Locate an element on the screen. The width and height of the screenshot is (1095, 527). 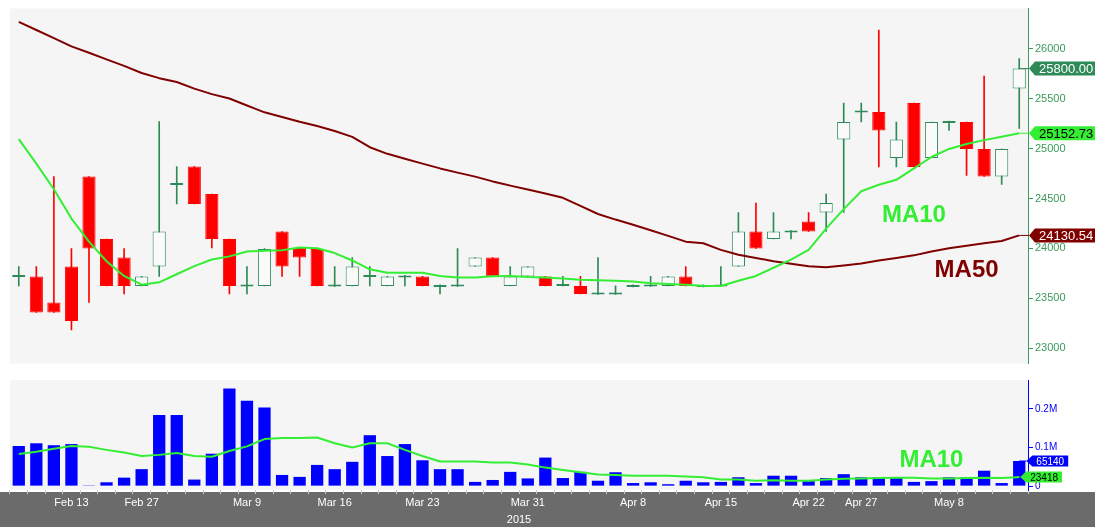
x-tick-label: Feb 27 is located at coordinates (141, 501).